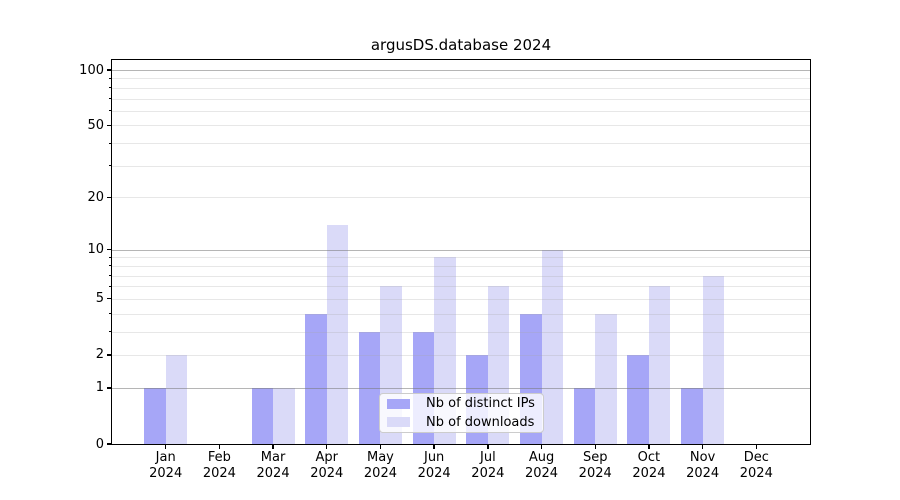  I want to click on x-tick-month: Jul, so click(488, 457).